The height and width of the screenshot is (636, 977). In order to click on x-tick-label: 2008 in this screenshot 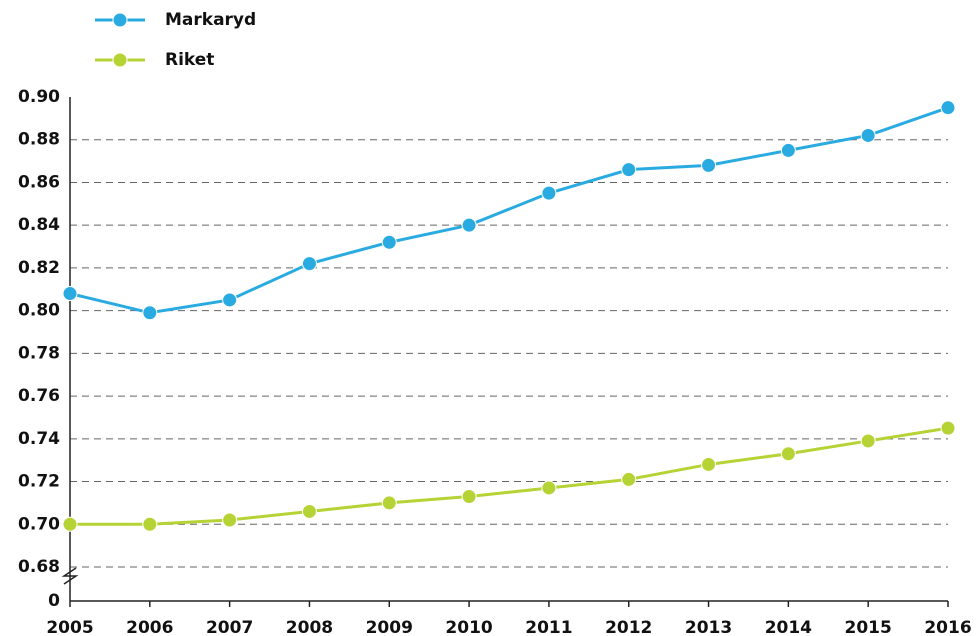, I will do `click(309, 627)`.